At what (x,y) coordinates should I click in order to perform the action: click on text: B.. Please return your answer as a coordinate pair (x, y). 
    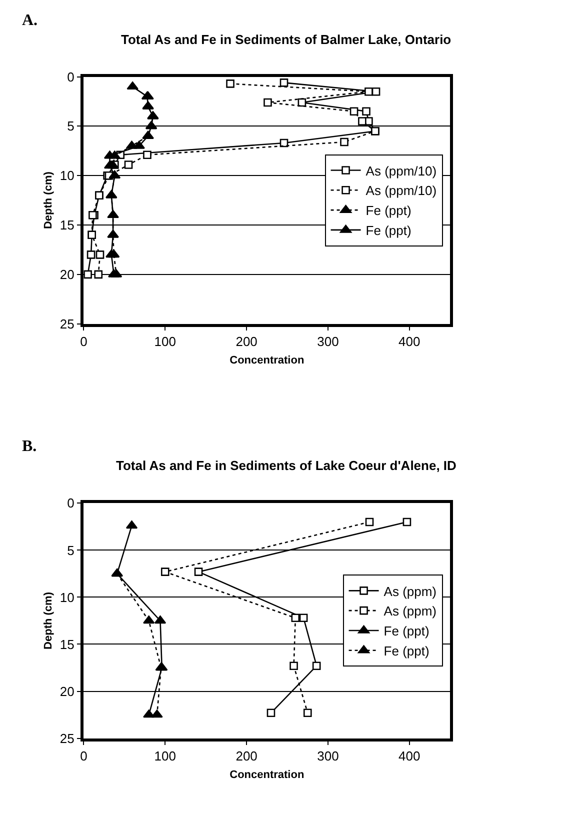
    Looking at the image, I should click on (29, 446).